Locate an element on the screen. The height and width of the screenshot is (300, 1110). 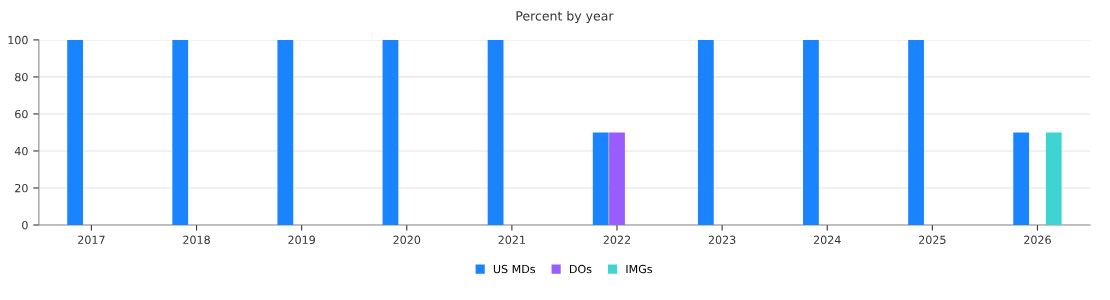
legend-label: DOs is located at coordinates (581, 269).